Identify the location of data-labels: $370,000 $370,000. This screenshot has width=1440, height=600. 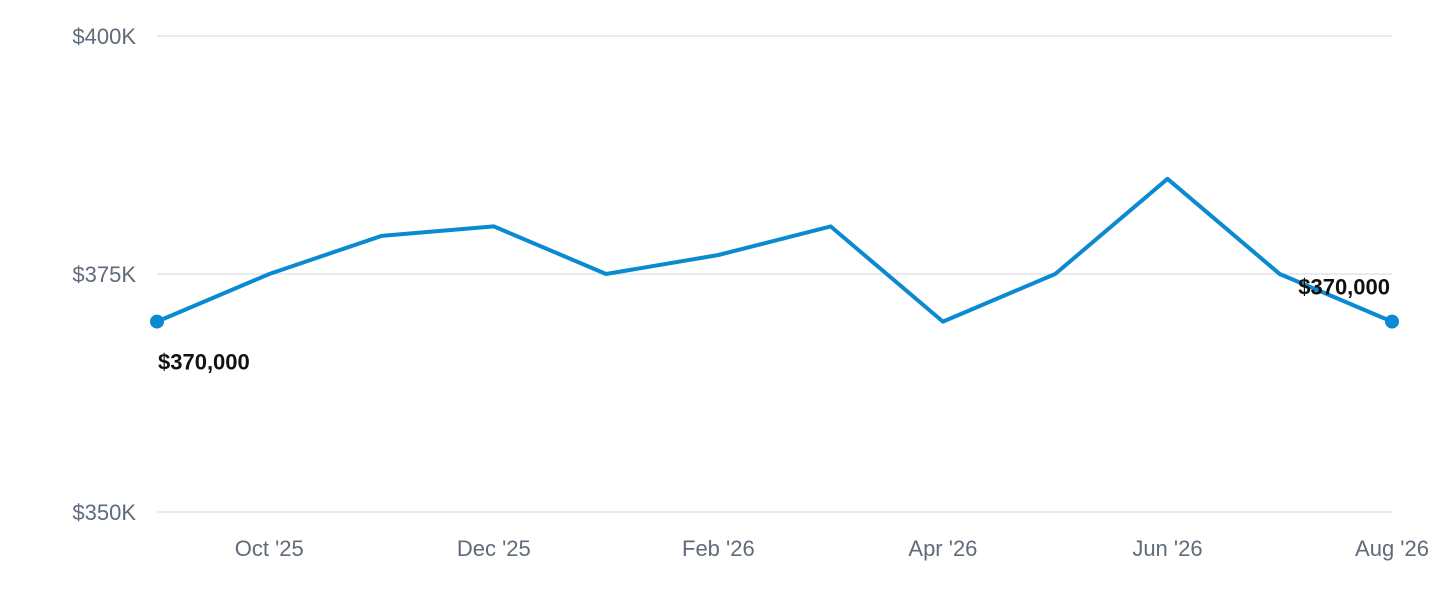
(774, 325).